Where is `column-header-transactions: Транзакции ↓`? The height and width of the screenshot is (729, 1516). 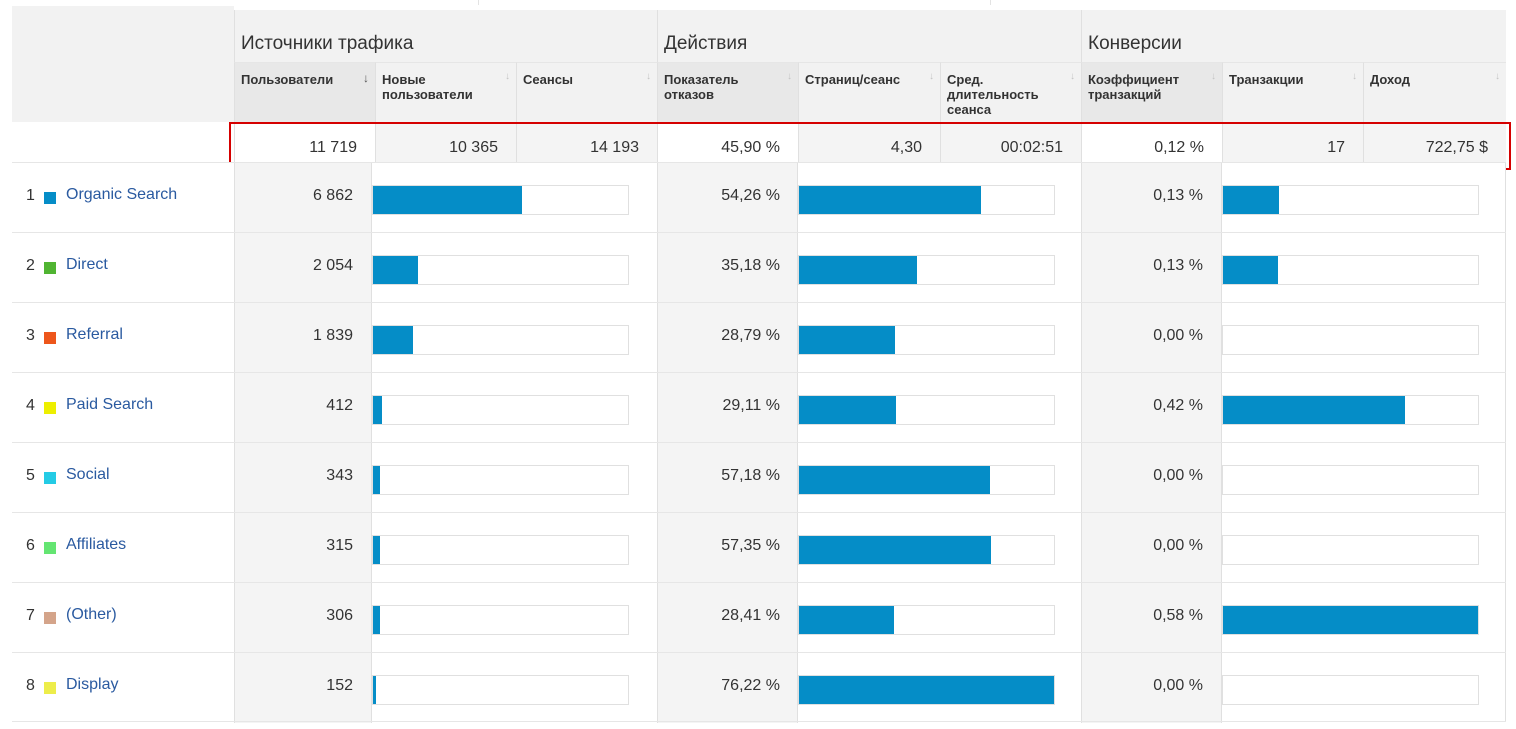
column-header-transactions: Транзакции ↓ is located at coordinates (1292, 92).